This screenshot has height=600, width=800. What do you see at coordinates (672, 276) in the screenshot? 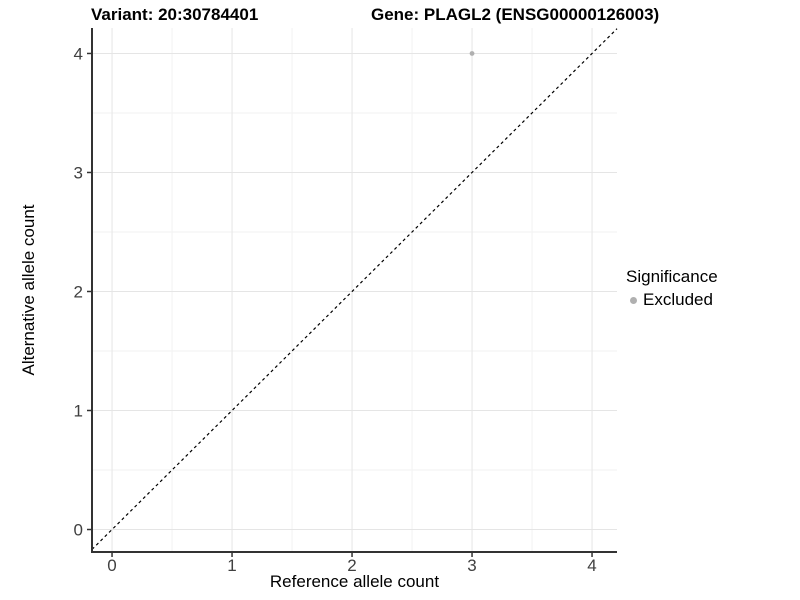
I see `legend-title: Significance` at bounding box center [672, 276].